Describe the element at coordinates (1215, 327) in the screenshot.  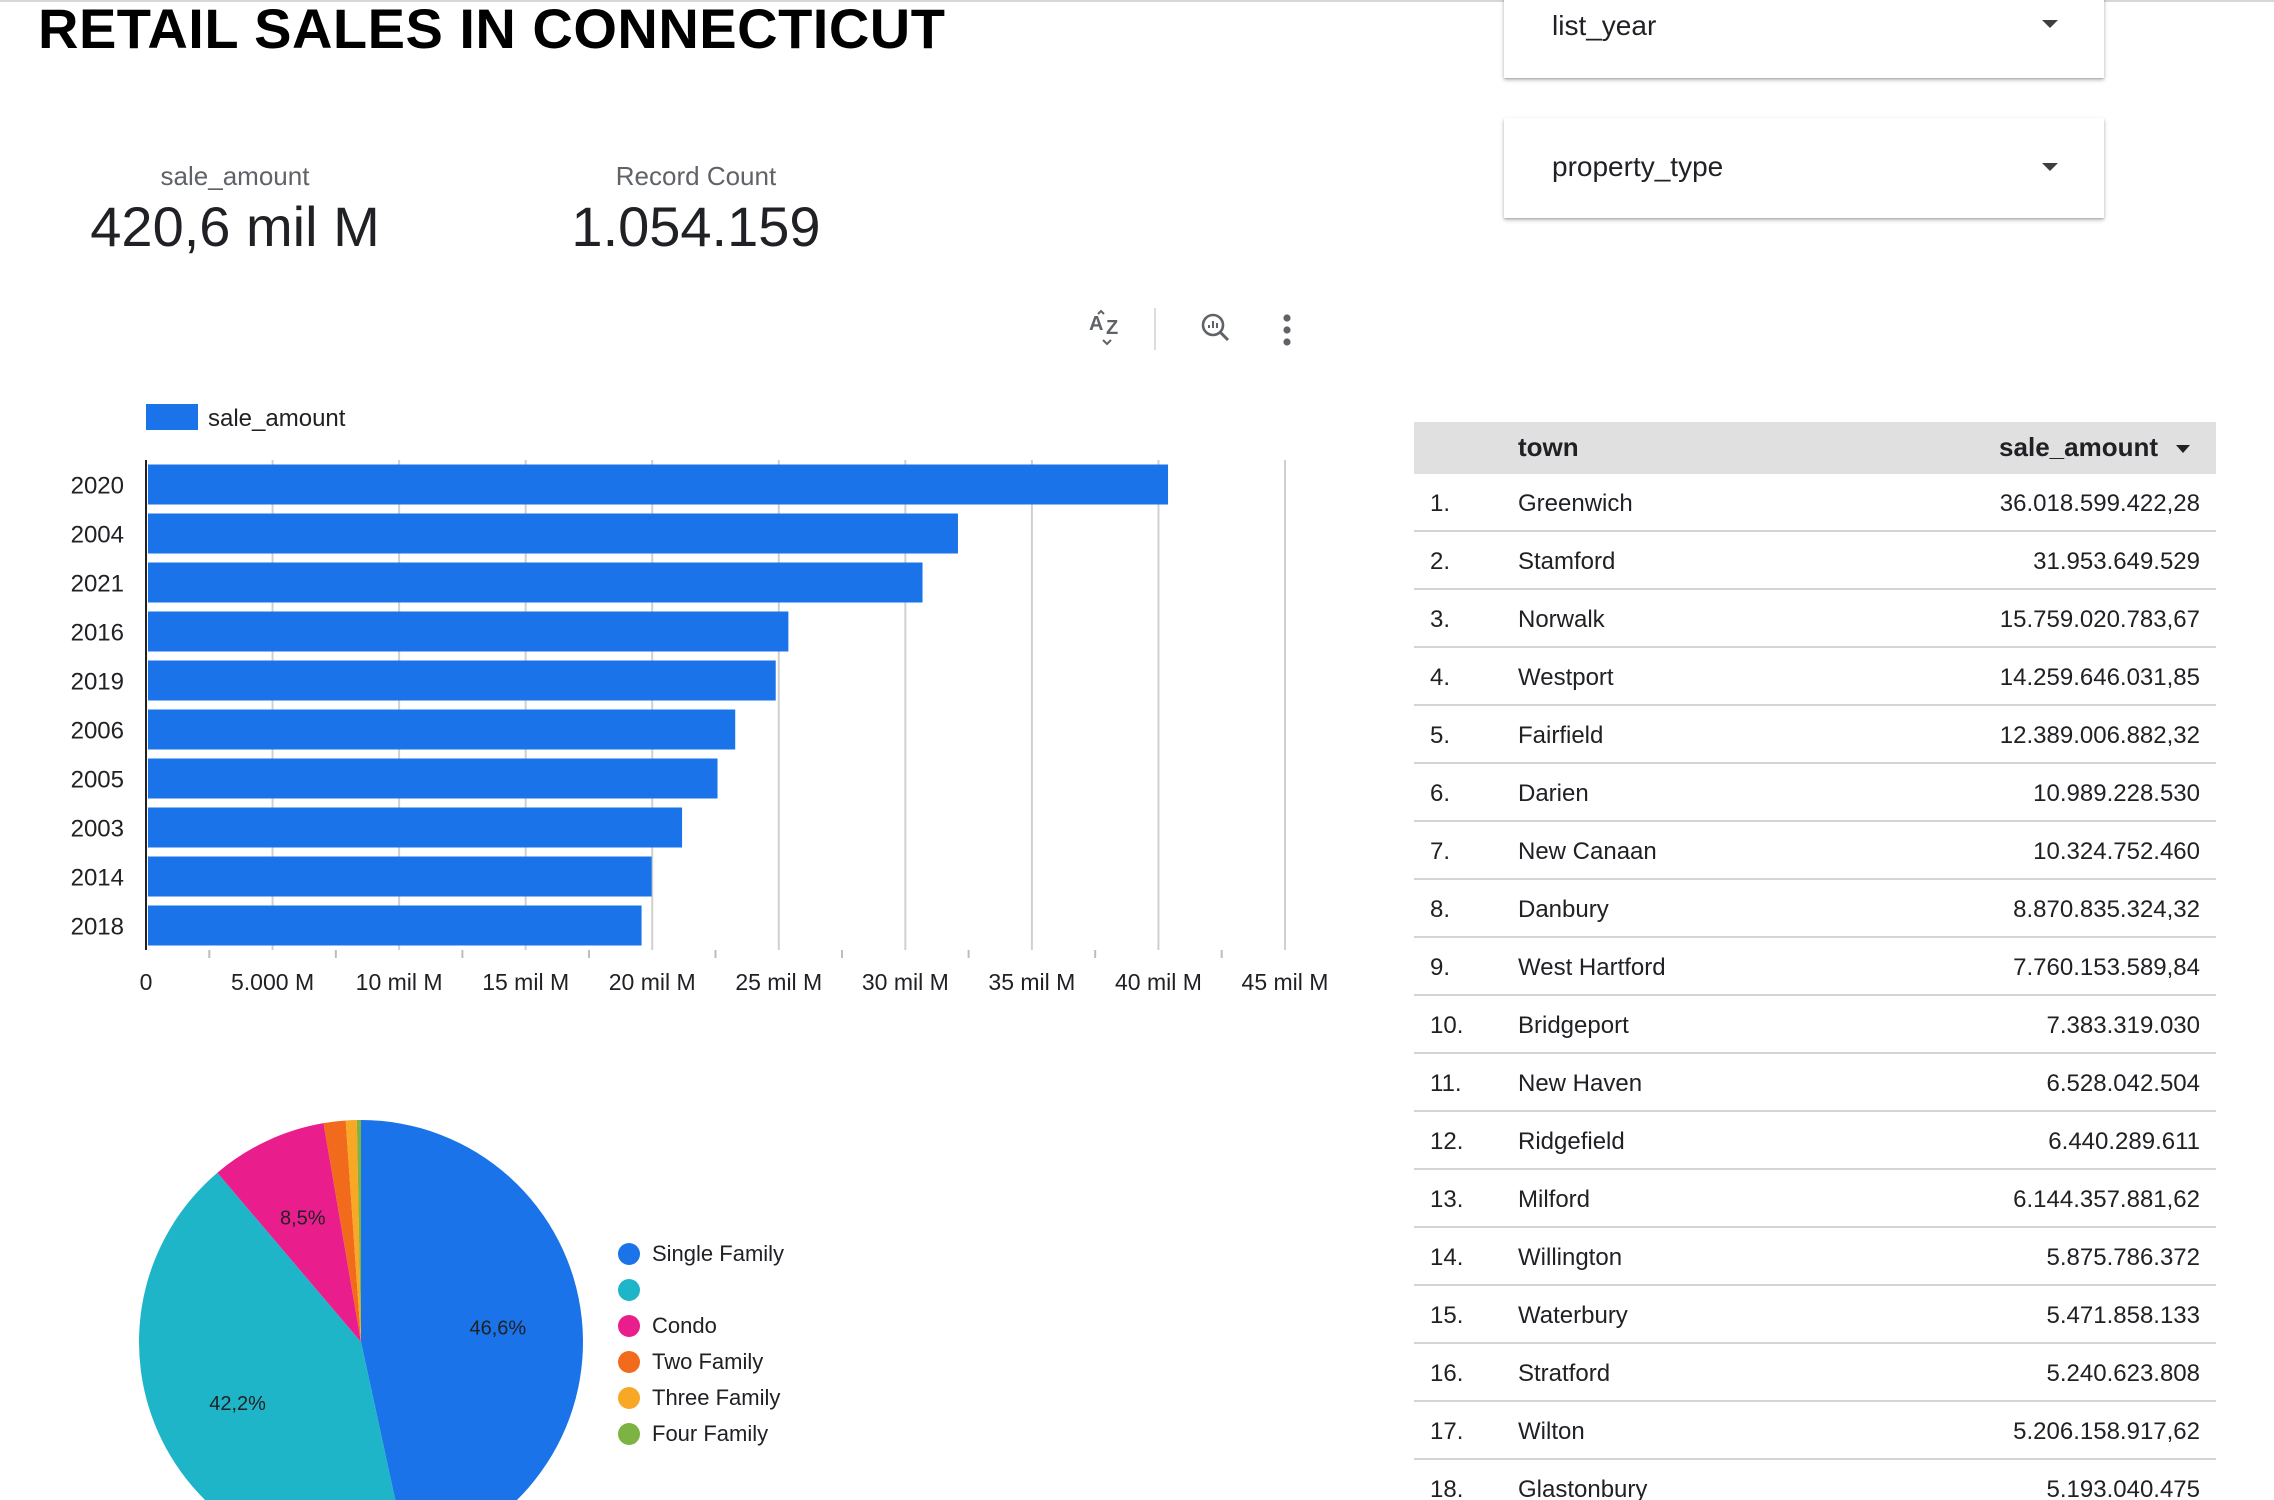
I see `explore-icon` at that location.